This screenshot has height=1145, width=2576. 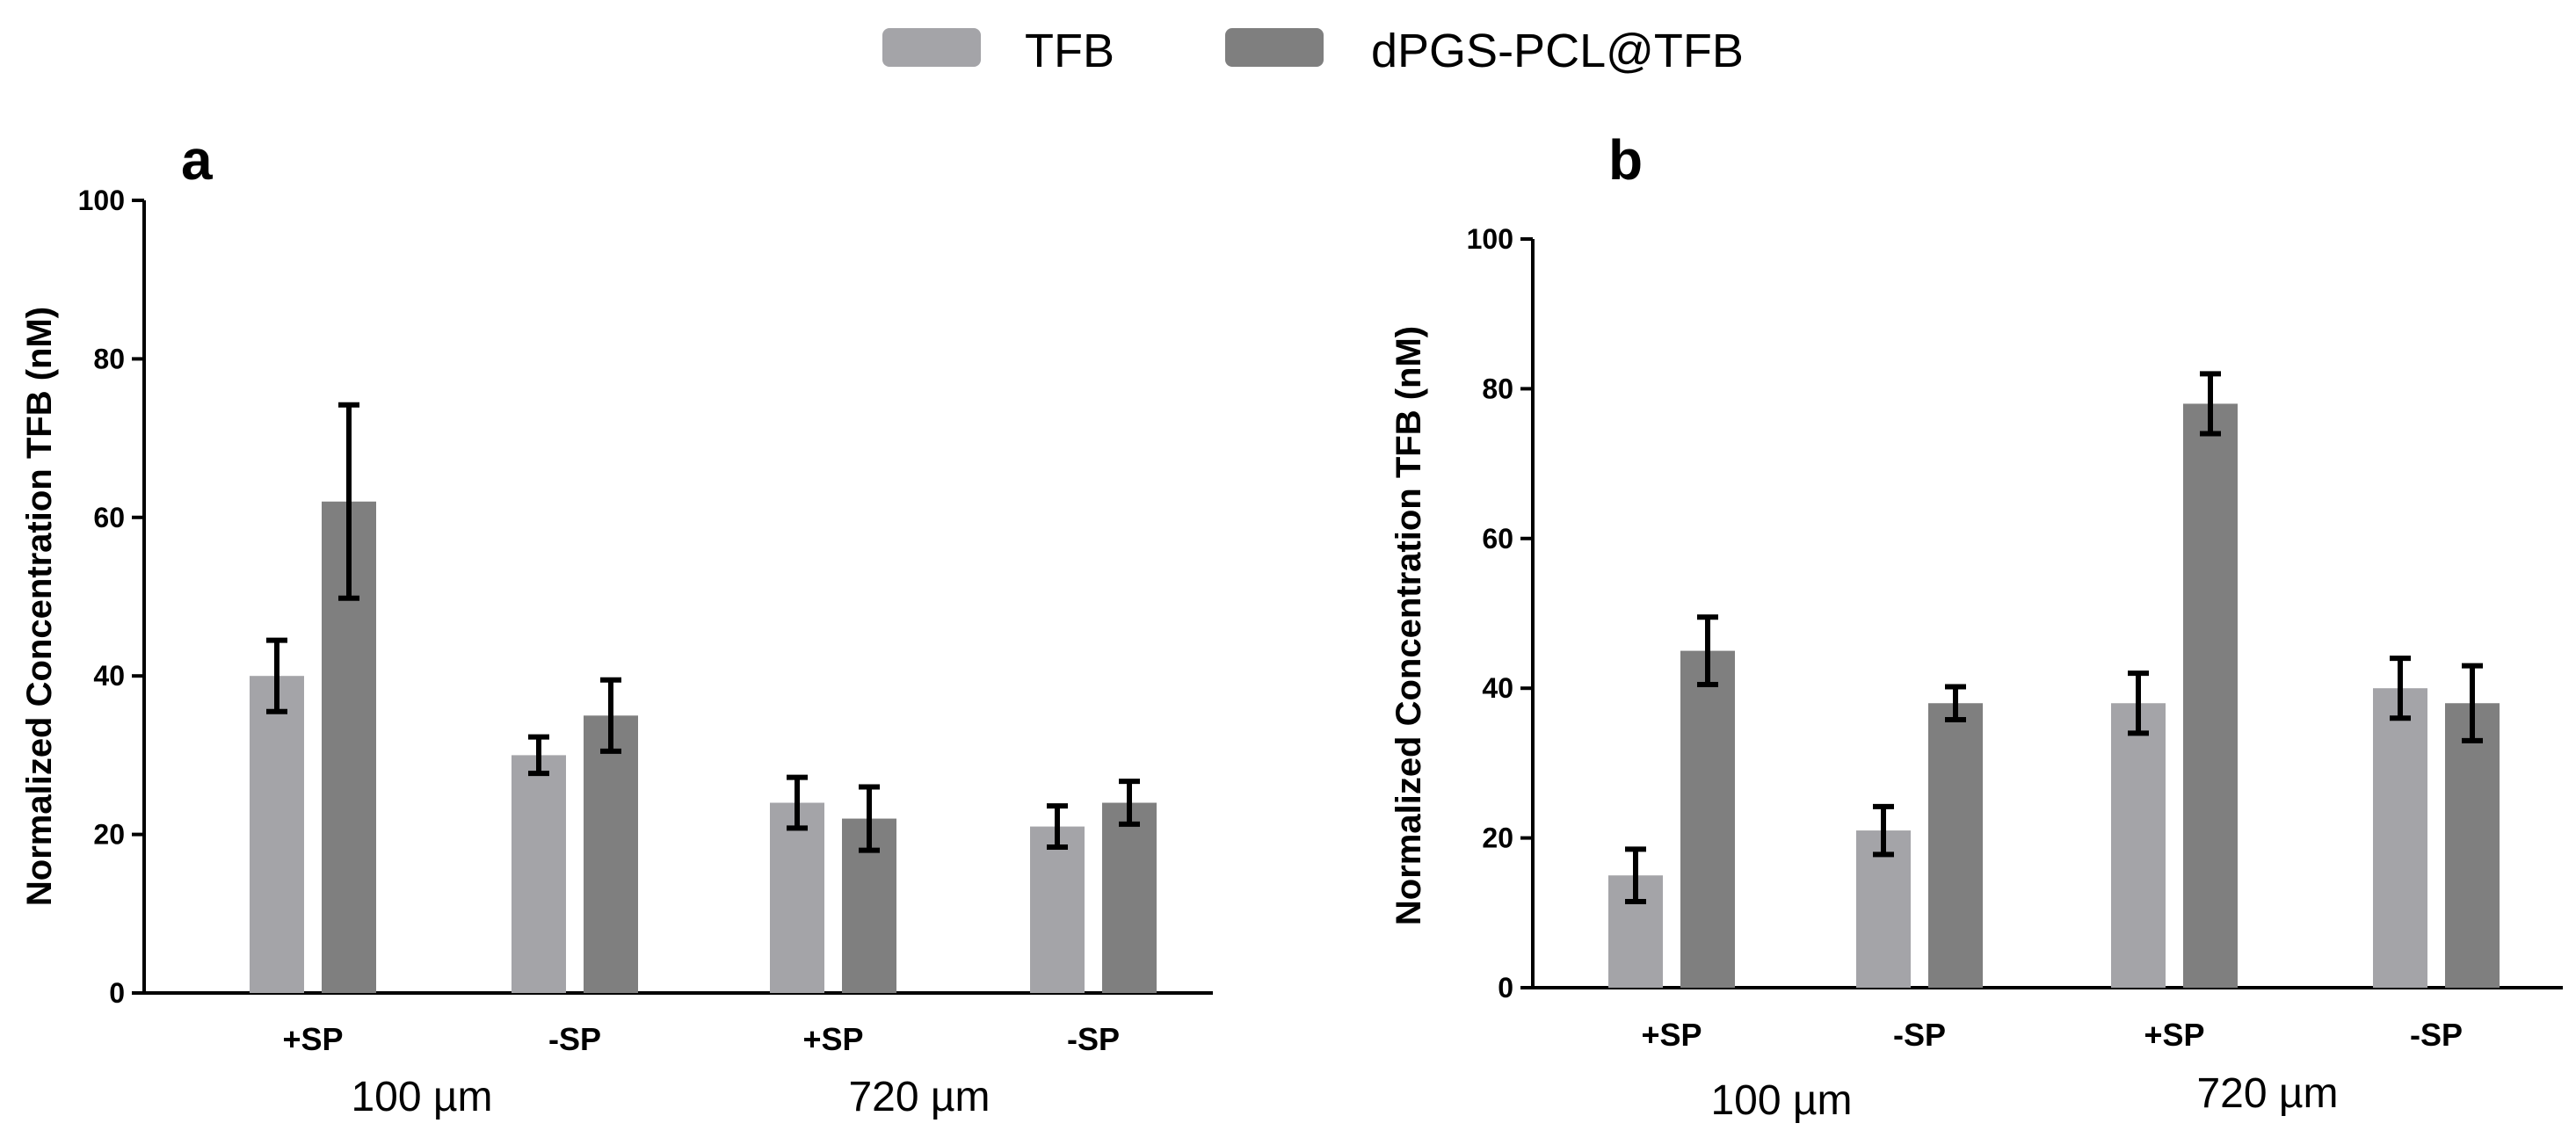 What do you see at coordinates (2267, 1093) in the screenshot?
I see `panel-b-group-label-720: 720 µm` at bounding box center [2267, 1093].